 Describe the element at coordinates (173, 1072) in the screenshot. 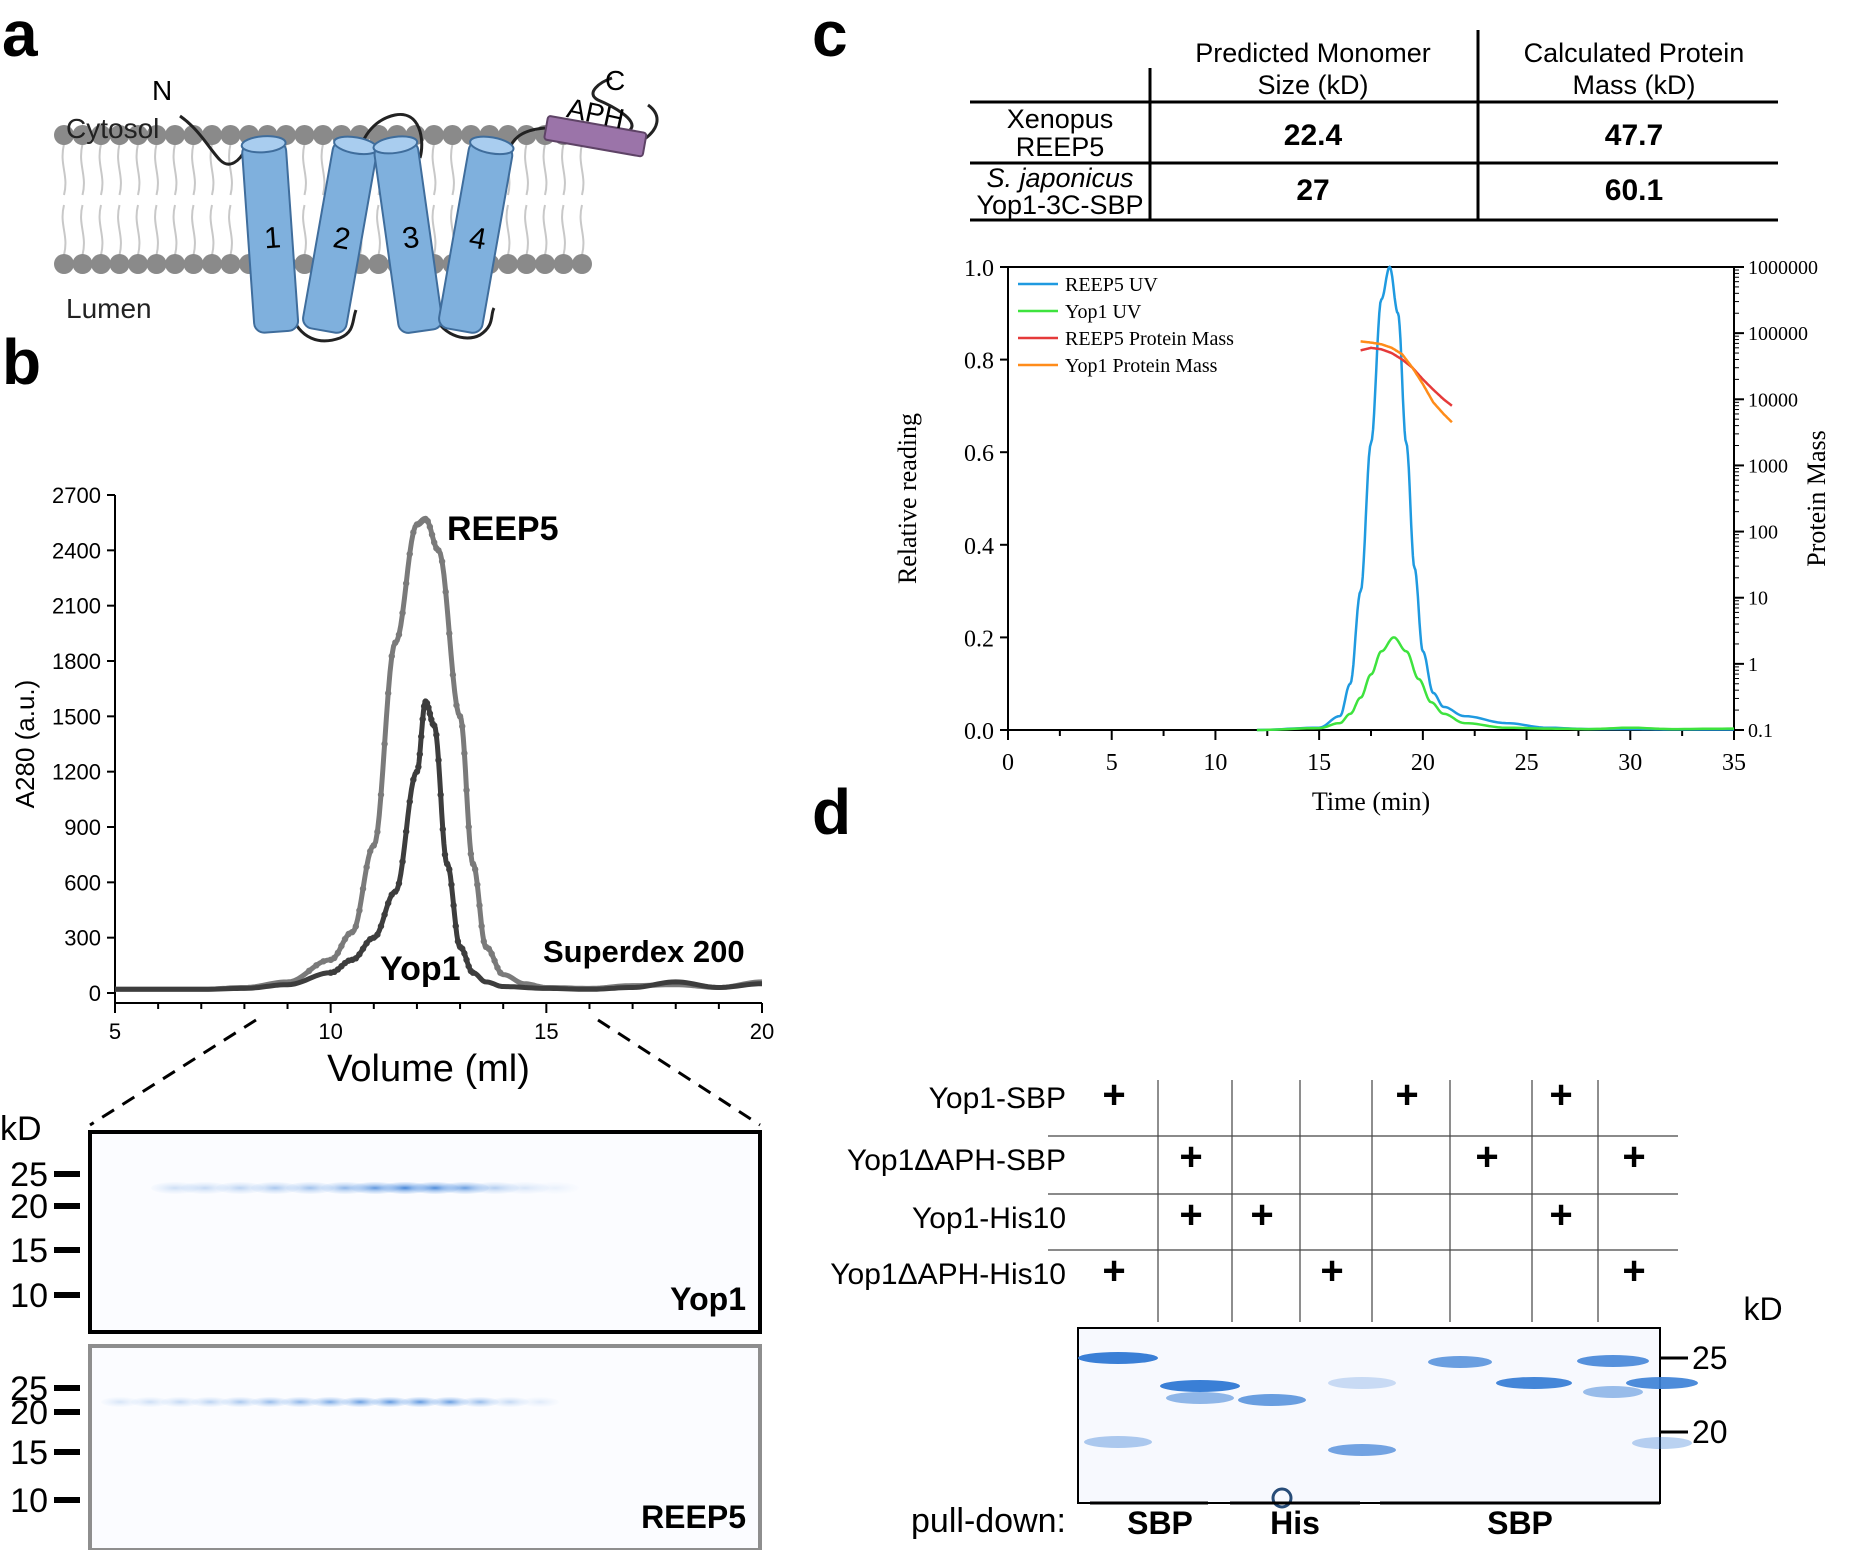

I see `zoom-line-left` at that location.